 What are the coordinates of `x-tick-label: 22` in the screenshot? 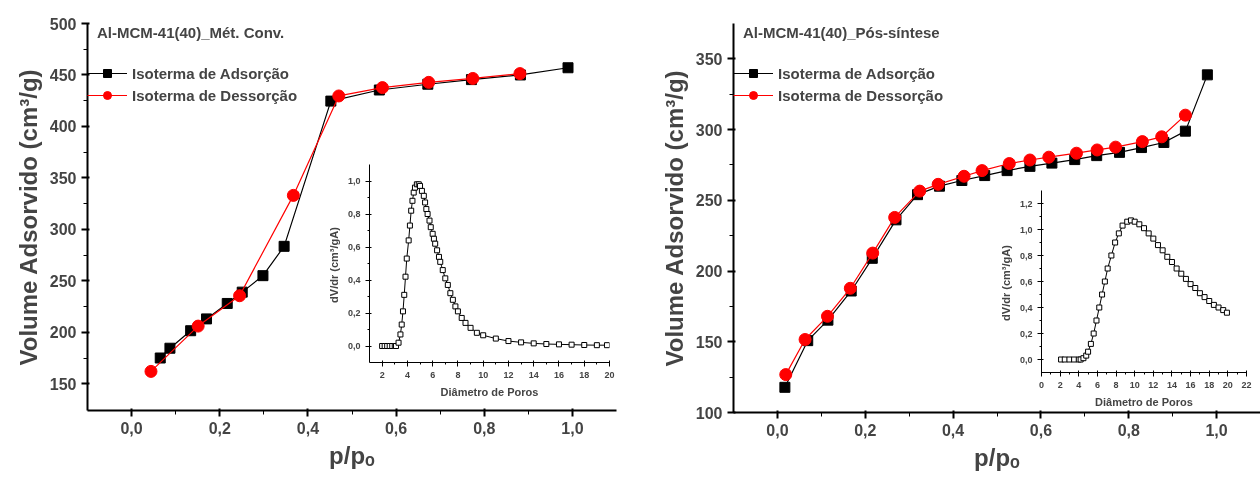 It's located at (1246, 384).